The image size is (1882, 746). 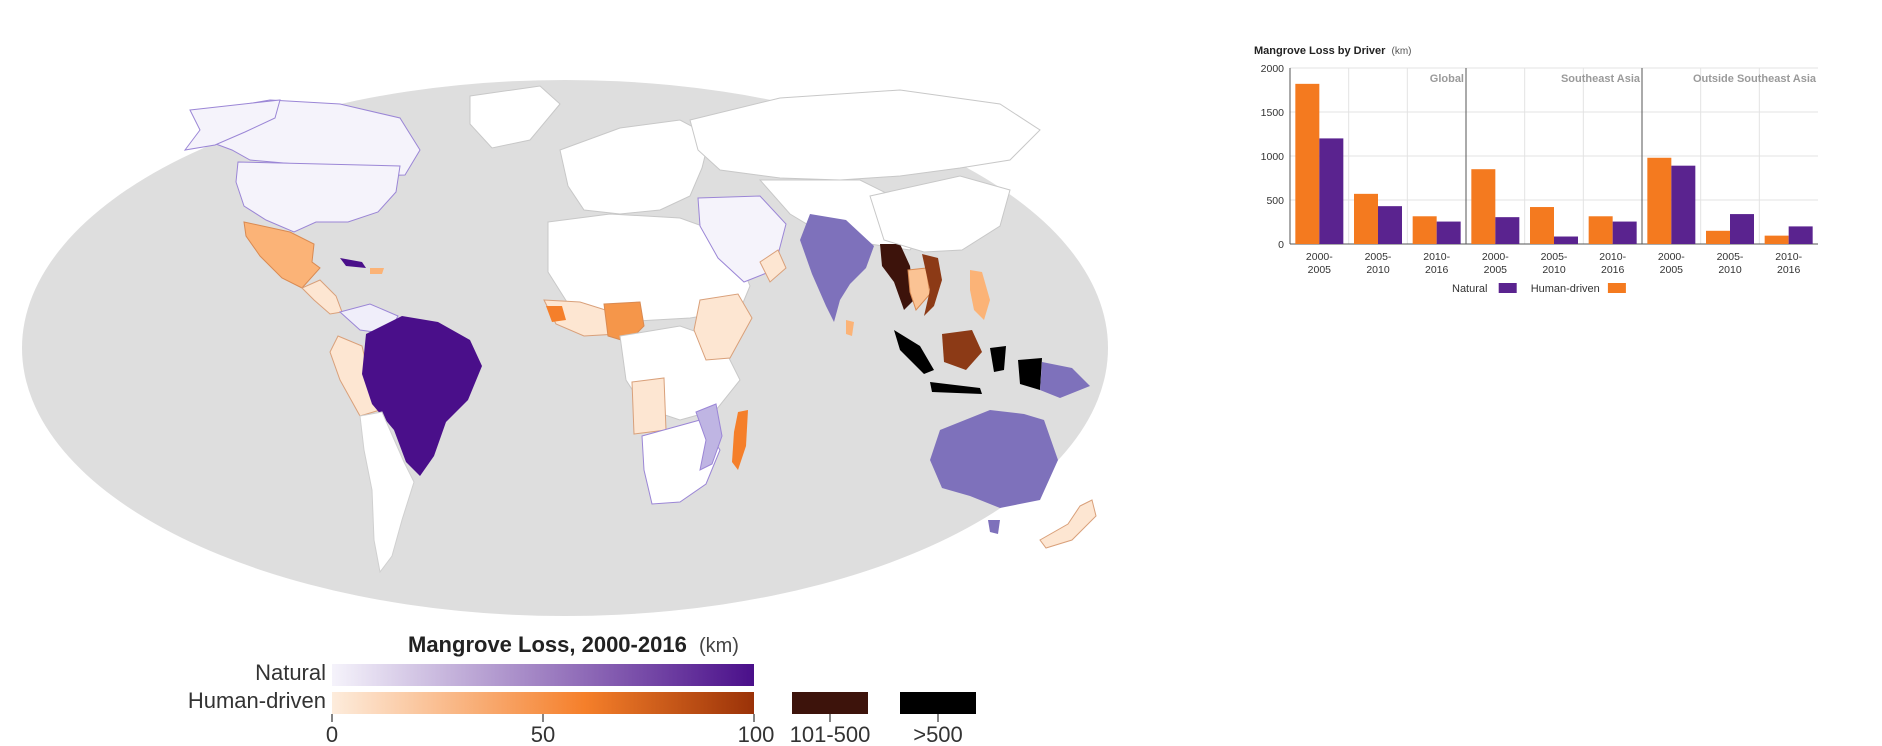 I want to click on country-mexico, so click(x=282, y=255).